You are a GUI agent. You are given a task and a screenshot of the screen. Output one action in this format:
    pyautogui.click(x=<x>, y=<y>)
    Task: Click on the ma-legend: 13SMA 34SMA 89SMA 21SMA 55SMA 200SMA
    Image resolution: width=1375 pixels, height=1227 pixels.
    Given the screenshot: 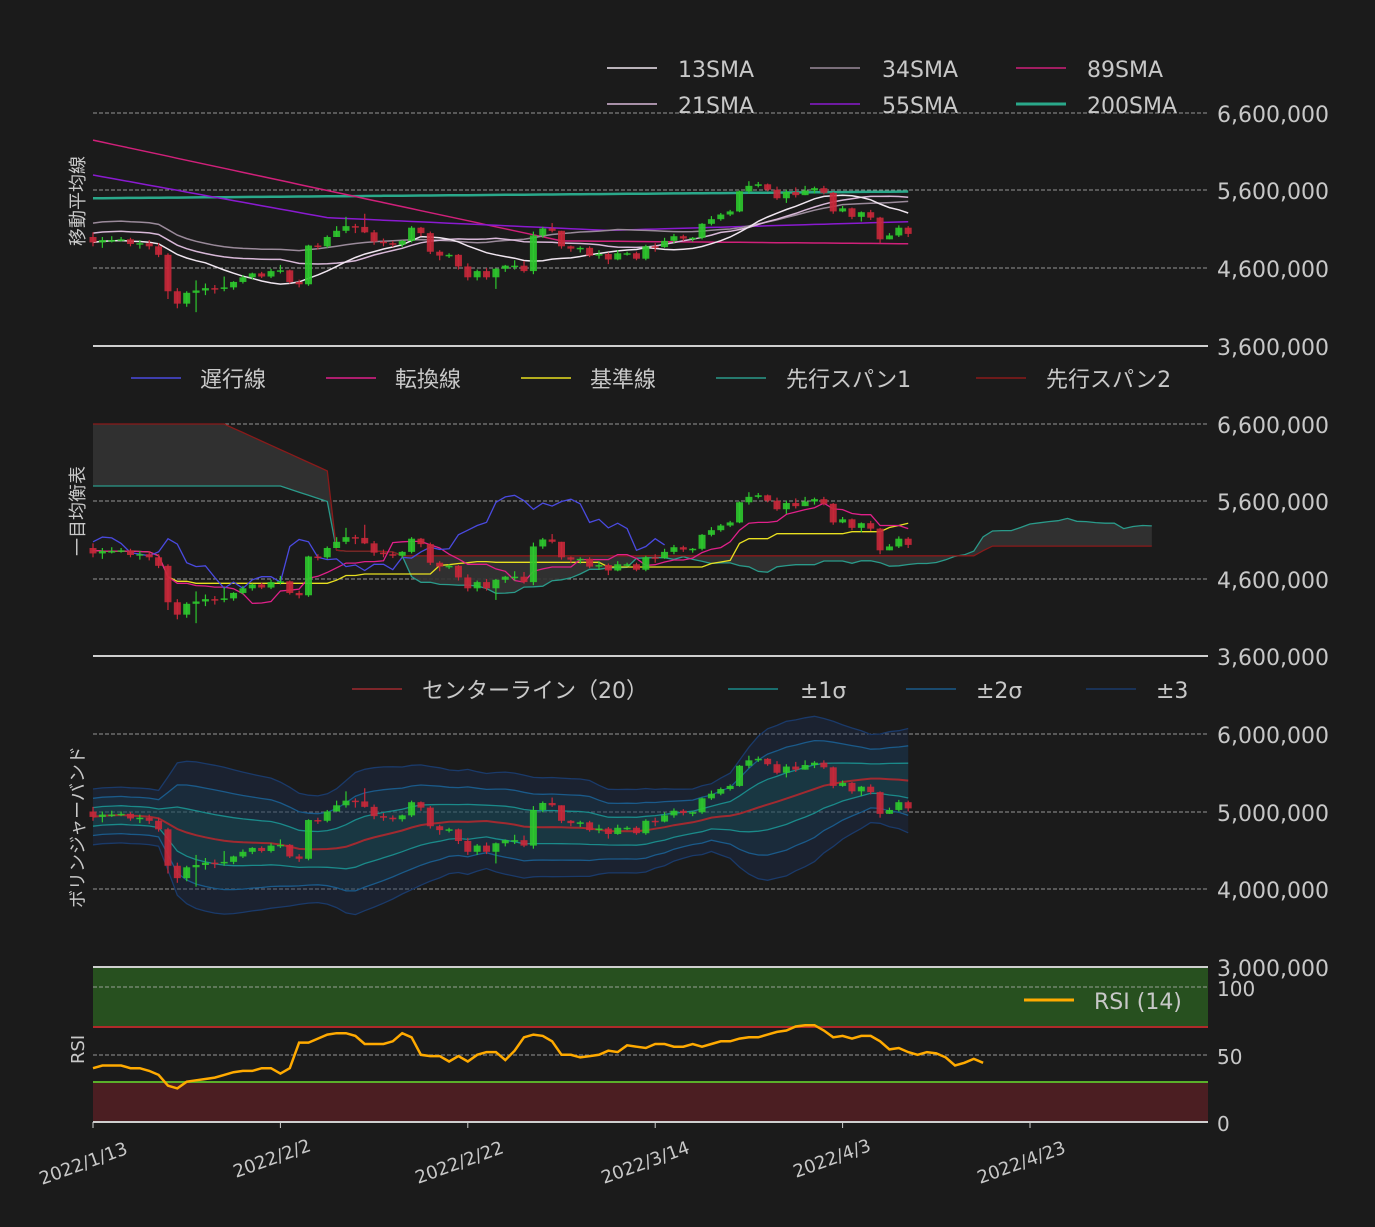 What is the action you would take?
    pyautogui.click(x=892, y=88)
    